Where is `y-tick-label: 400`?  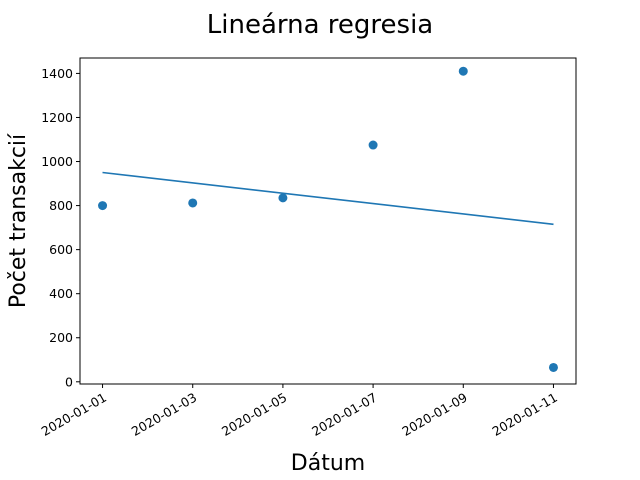 y-tick-label: 400 is located at coordinates (61, 293).